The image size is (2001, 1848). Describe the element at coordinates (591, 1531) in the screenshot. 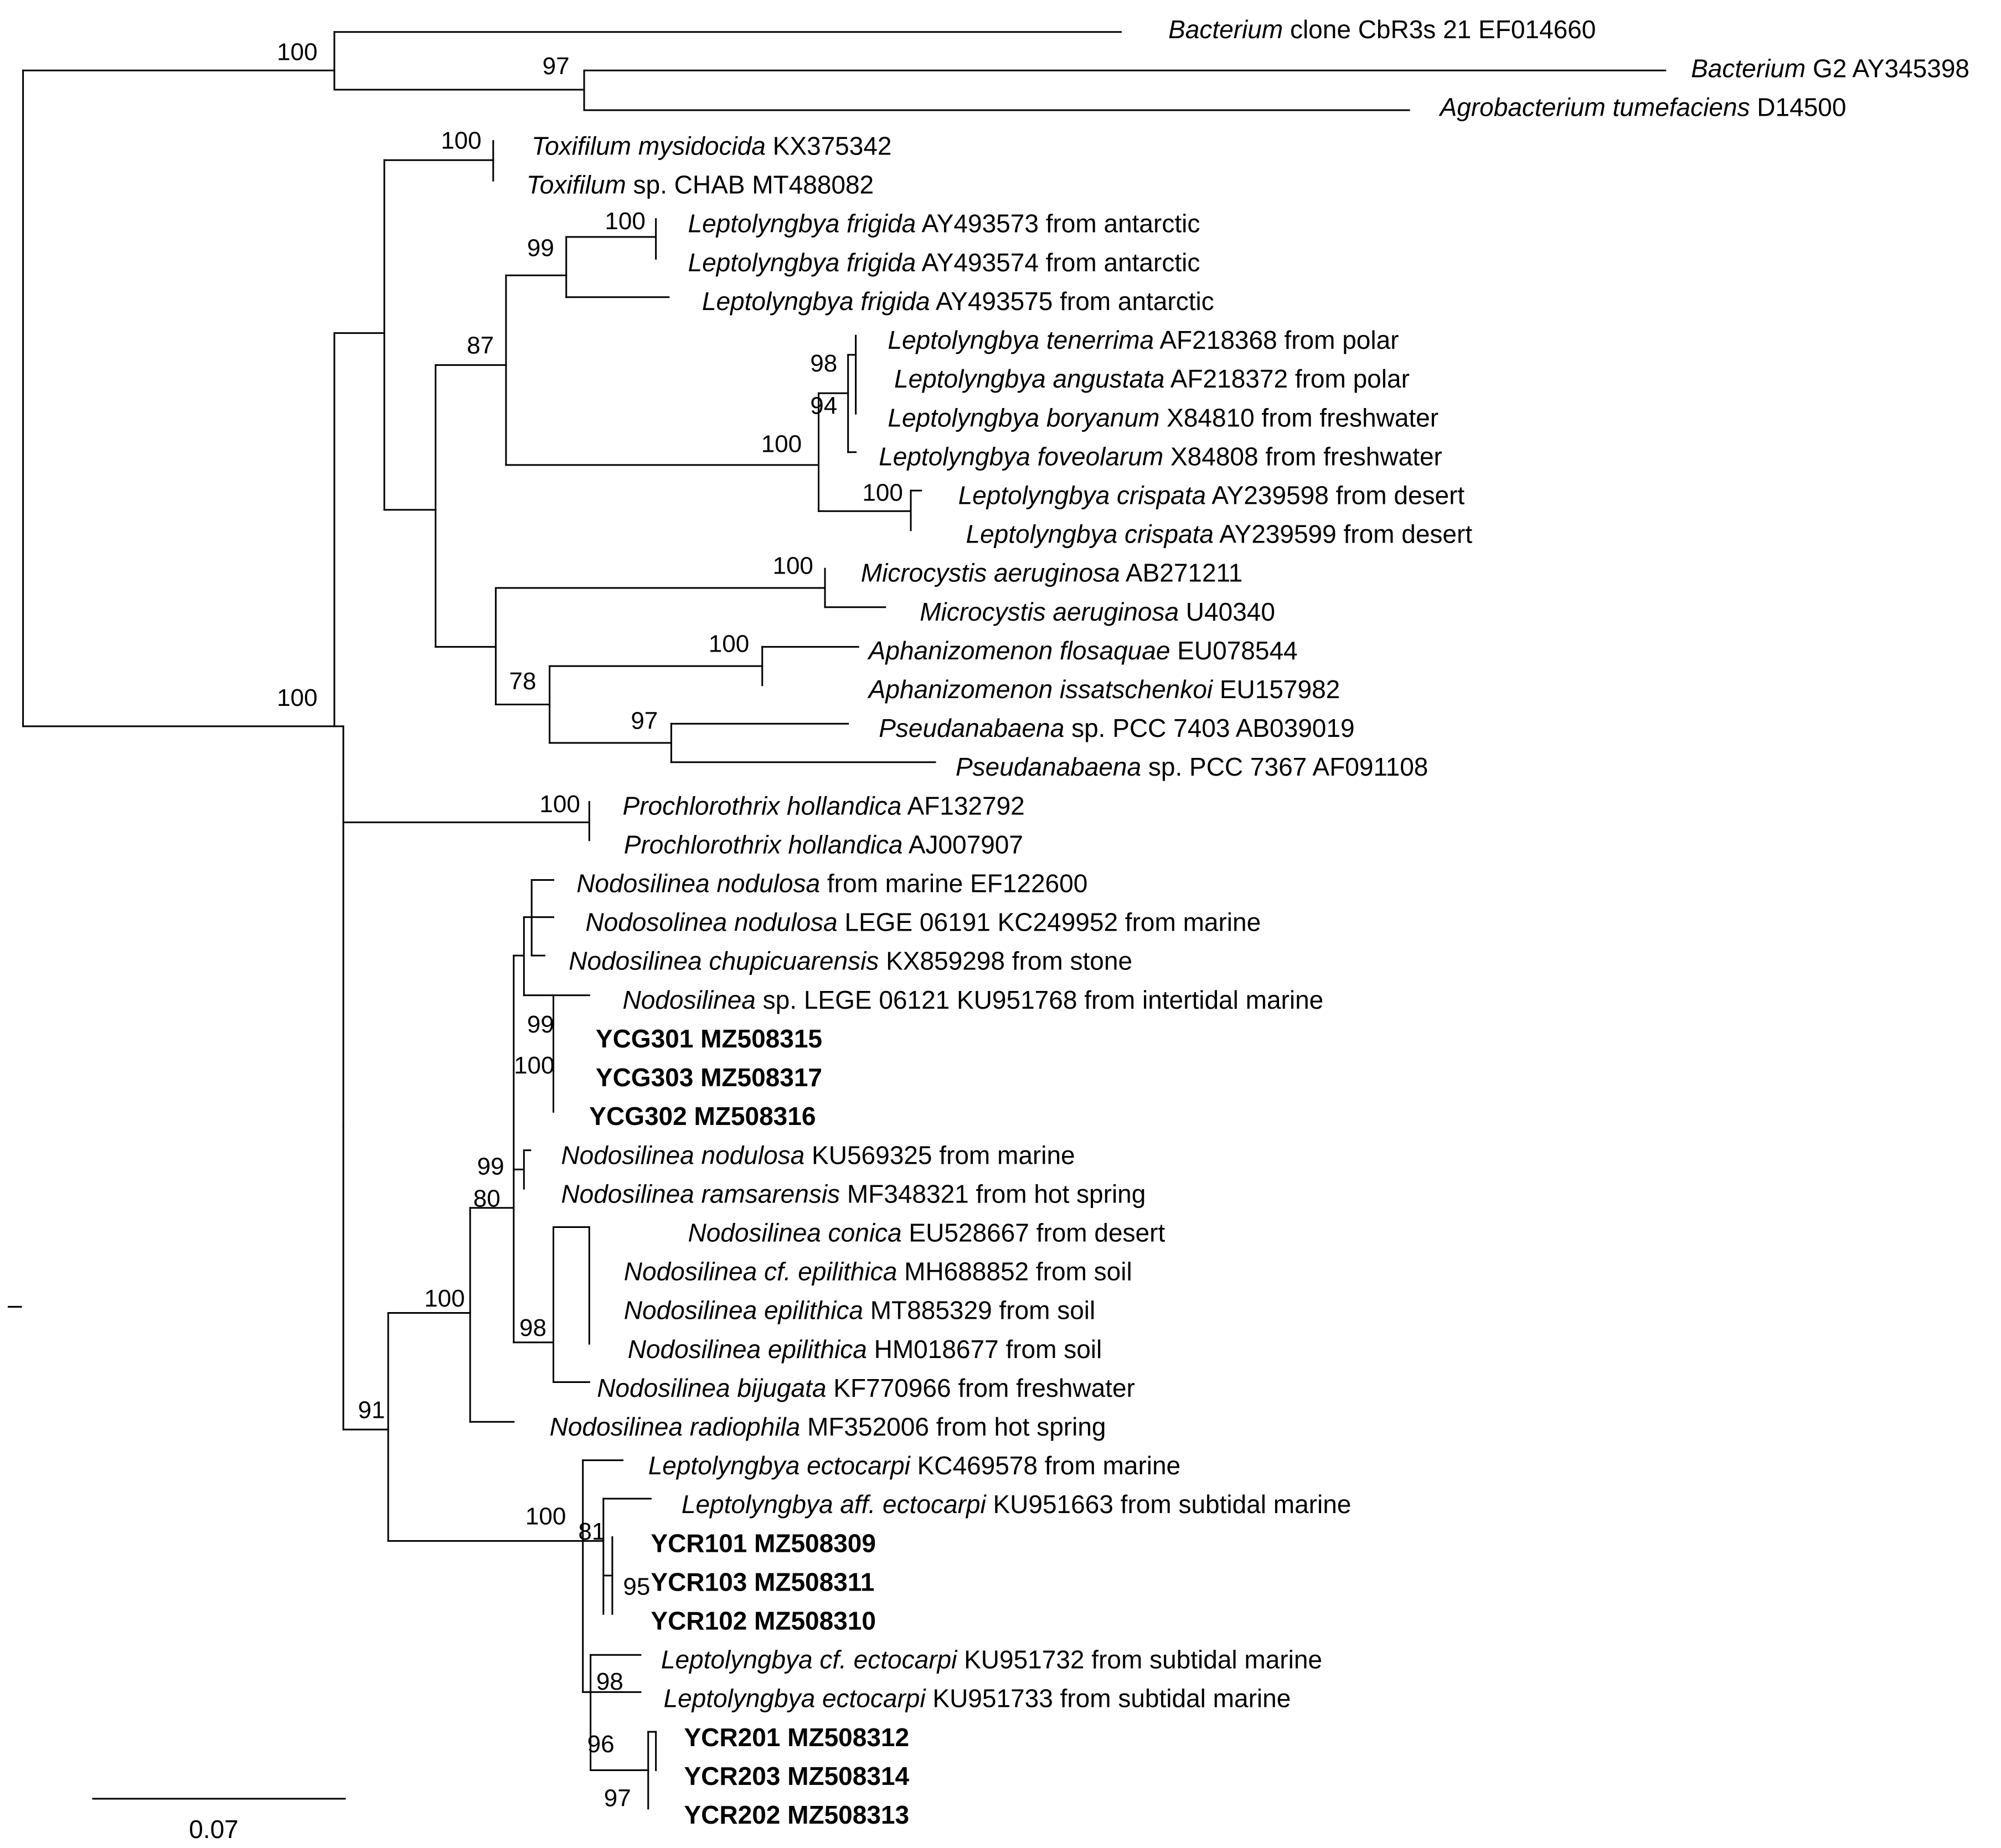

I see `bootstrap-value: 81` at that location.